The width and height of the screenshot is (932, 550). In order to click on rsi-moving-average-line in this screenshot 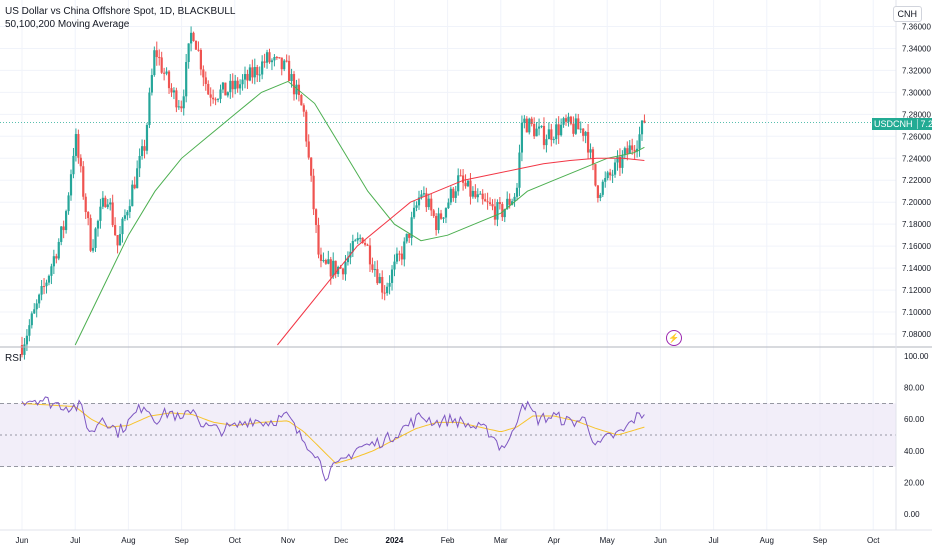, I will do `click(333, 433)`.